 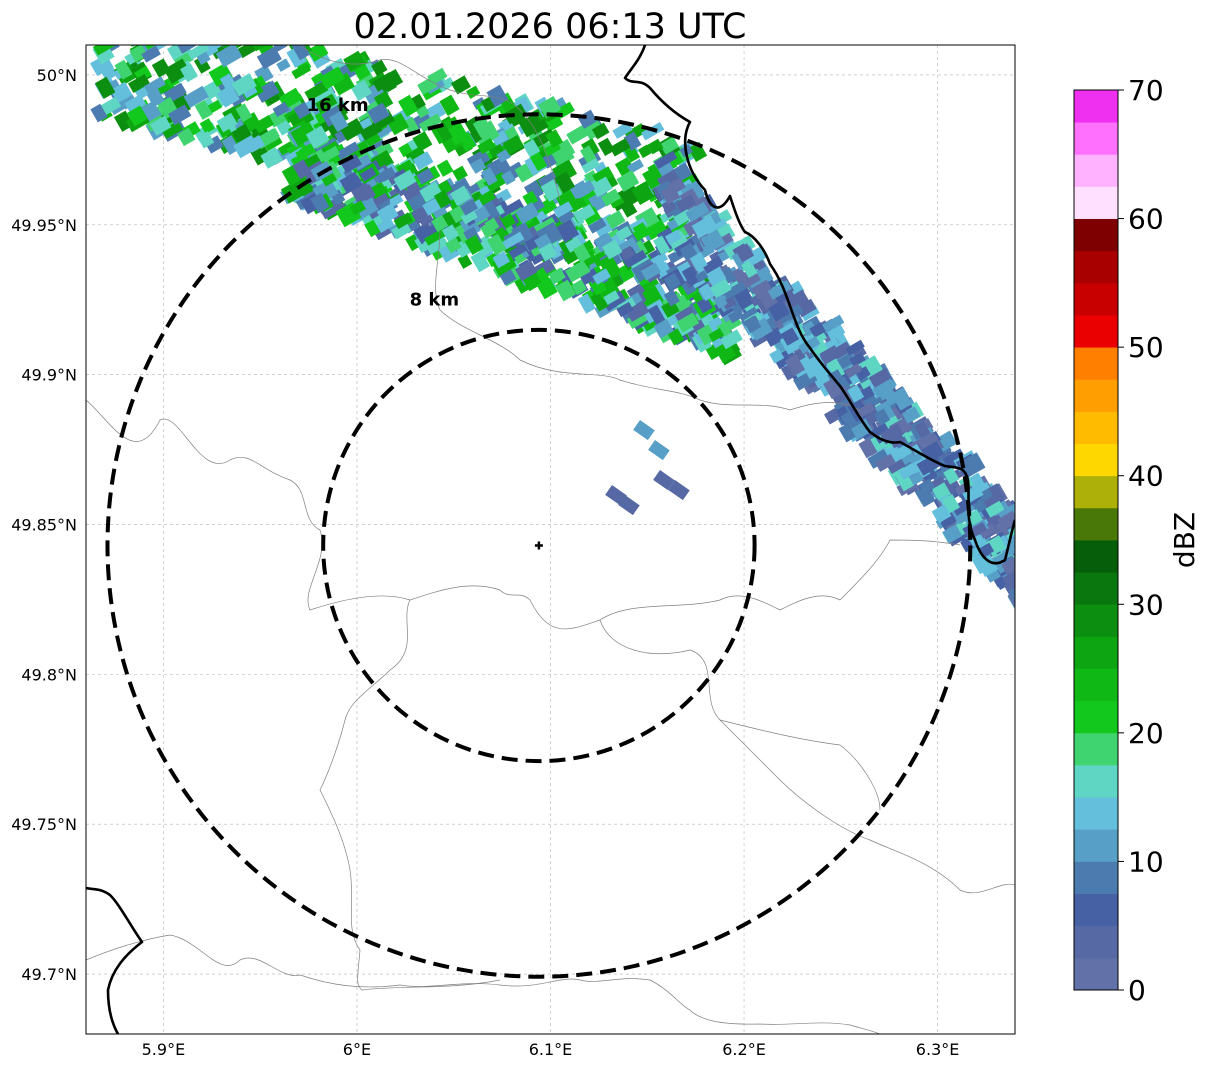 What do you see at coordinates (938, 1049) in the screenshot?
I see `x-tick-label: 6.3°E` at bounding box center [938, 1049].